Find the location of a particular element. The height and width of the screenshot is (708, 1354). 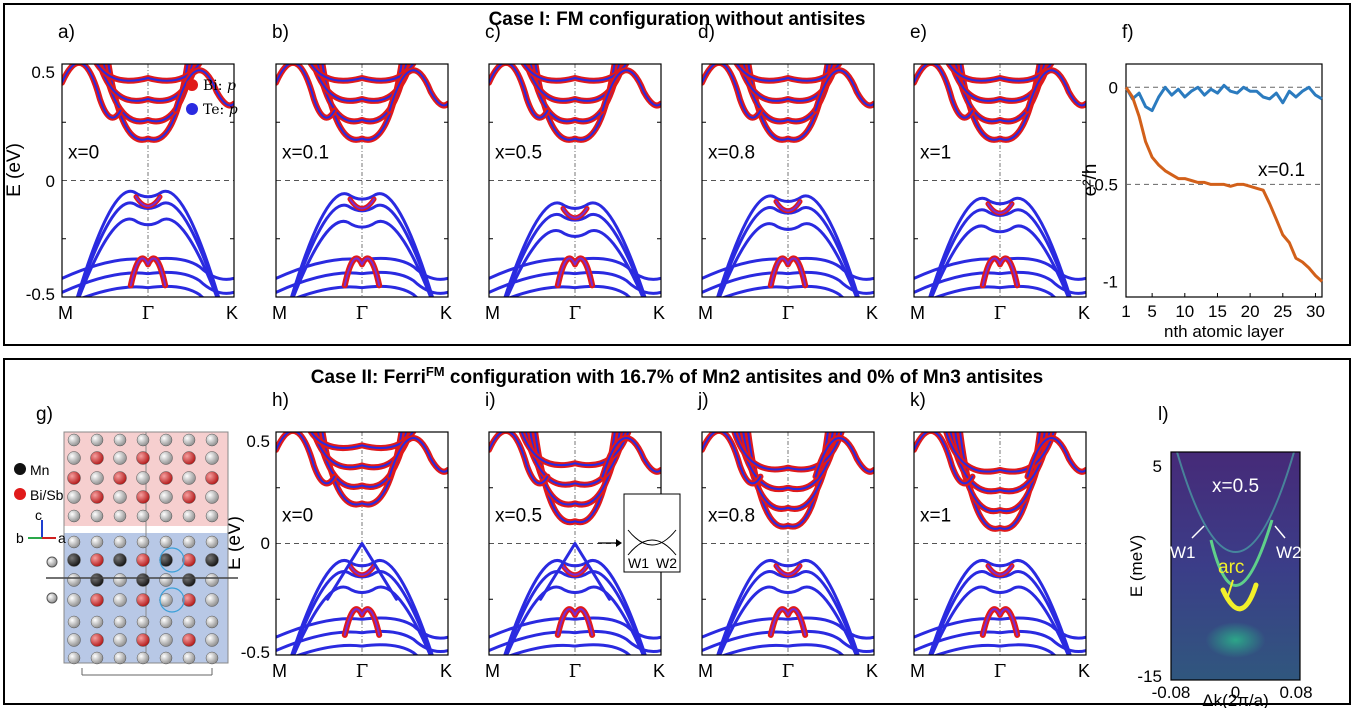

panel-x-label: x=0.8 is located at coordinates (731, 153).